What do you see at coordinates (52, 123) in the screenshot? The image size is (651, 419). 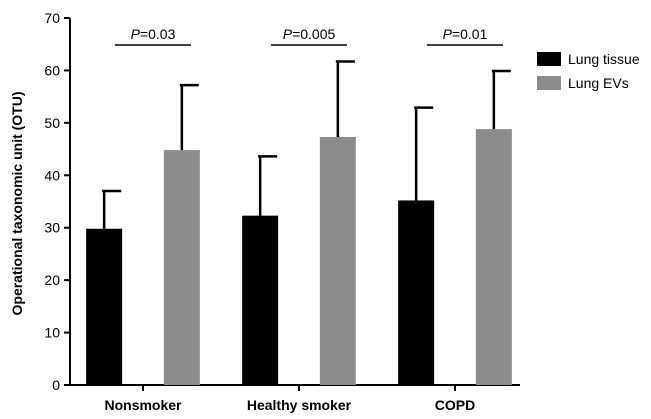 I see `y-tick-label: 50` at bounding box center [52, 123].